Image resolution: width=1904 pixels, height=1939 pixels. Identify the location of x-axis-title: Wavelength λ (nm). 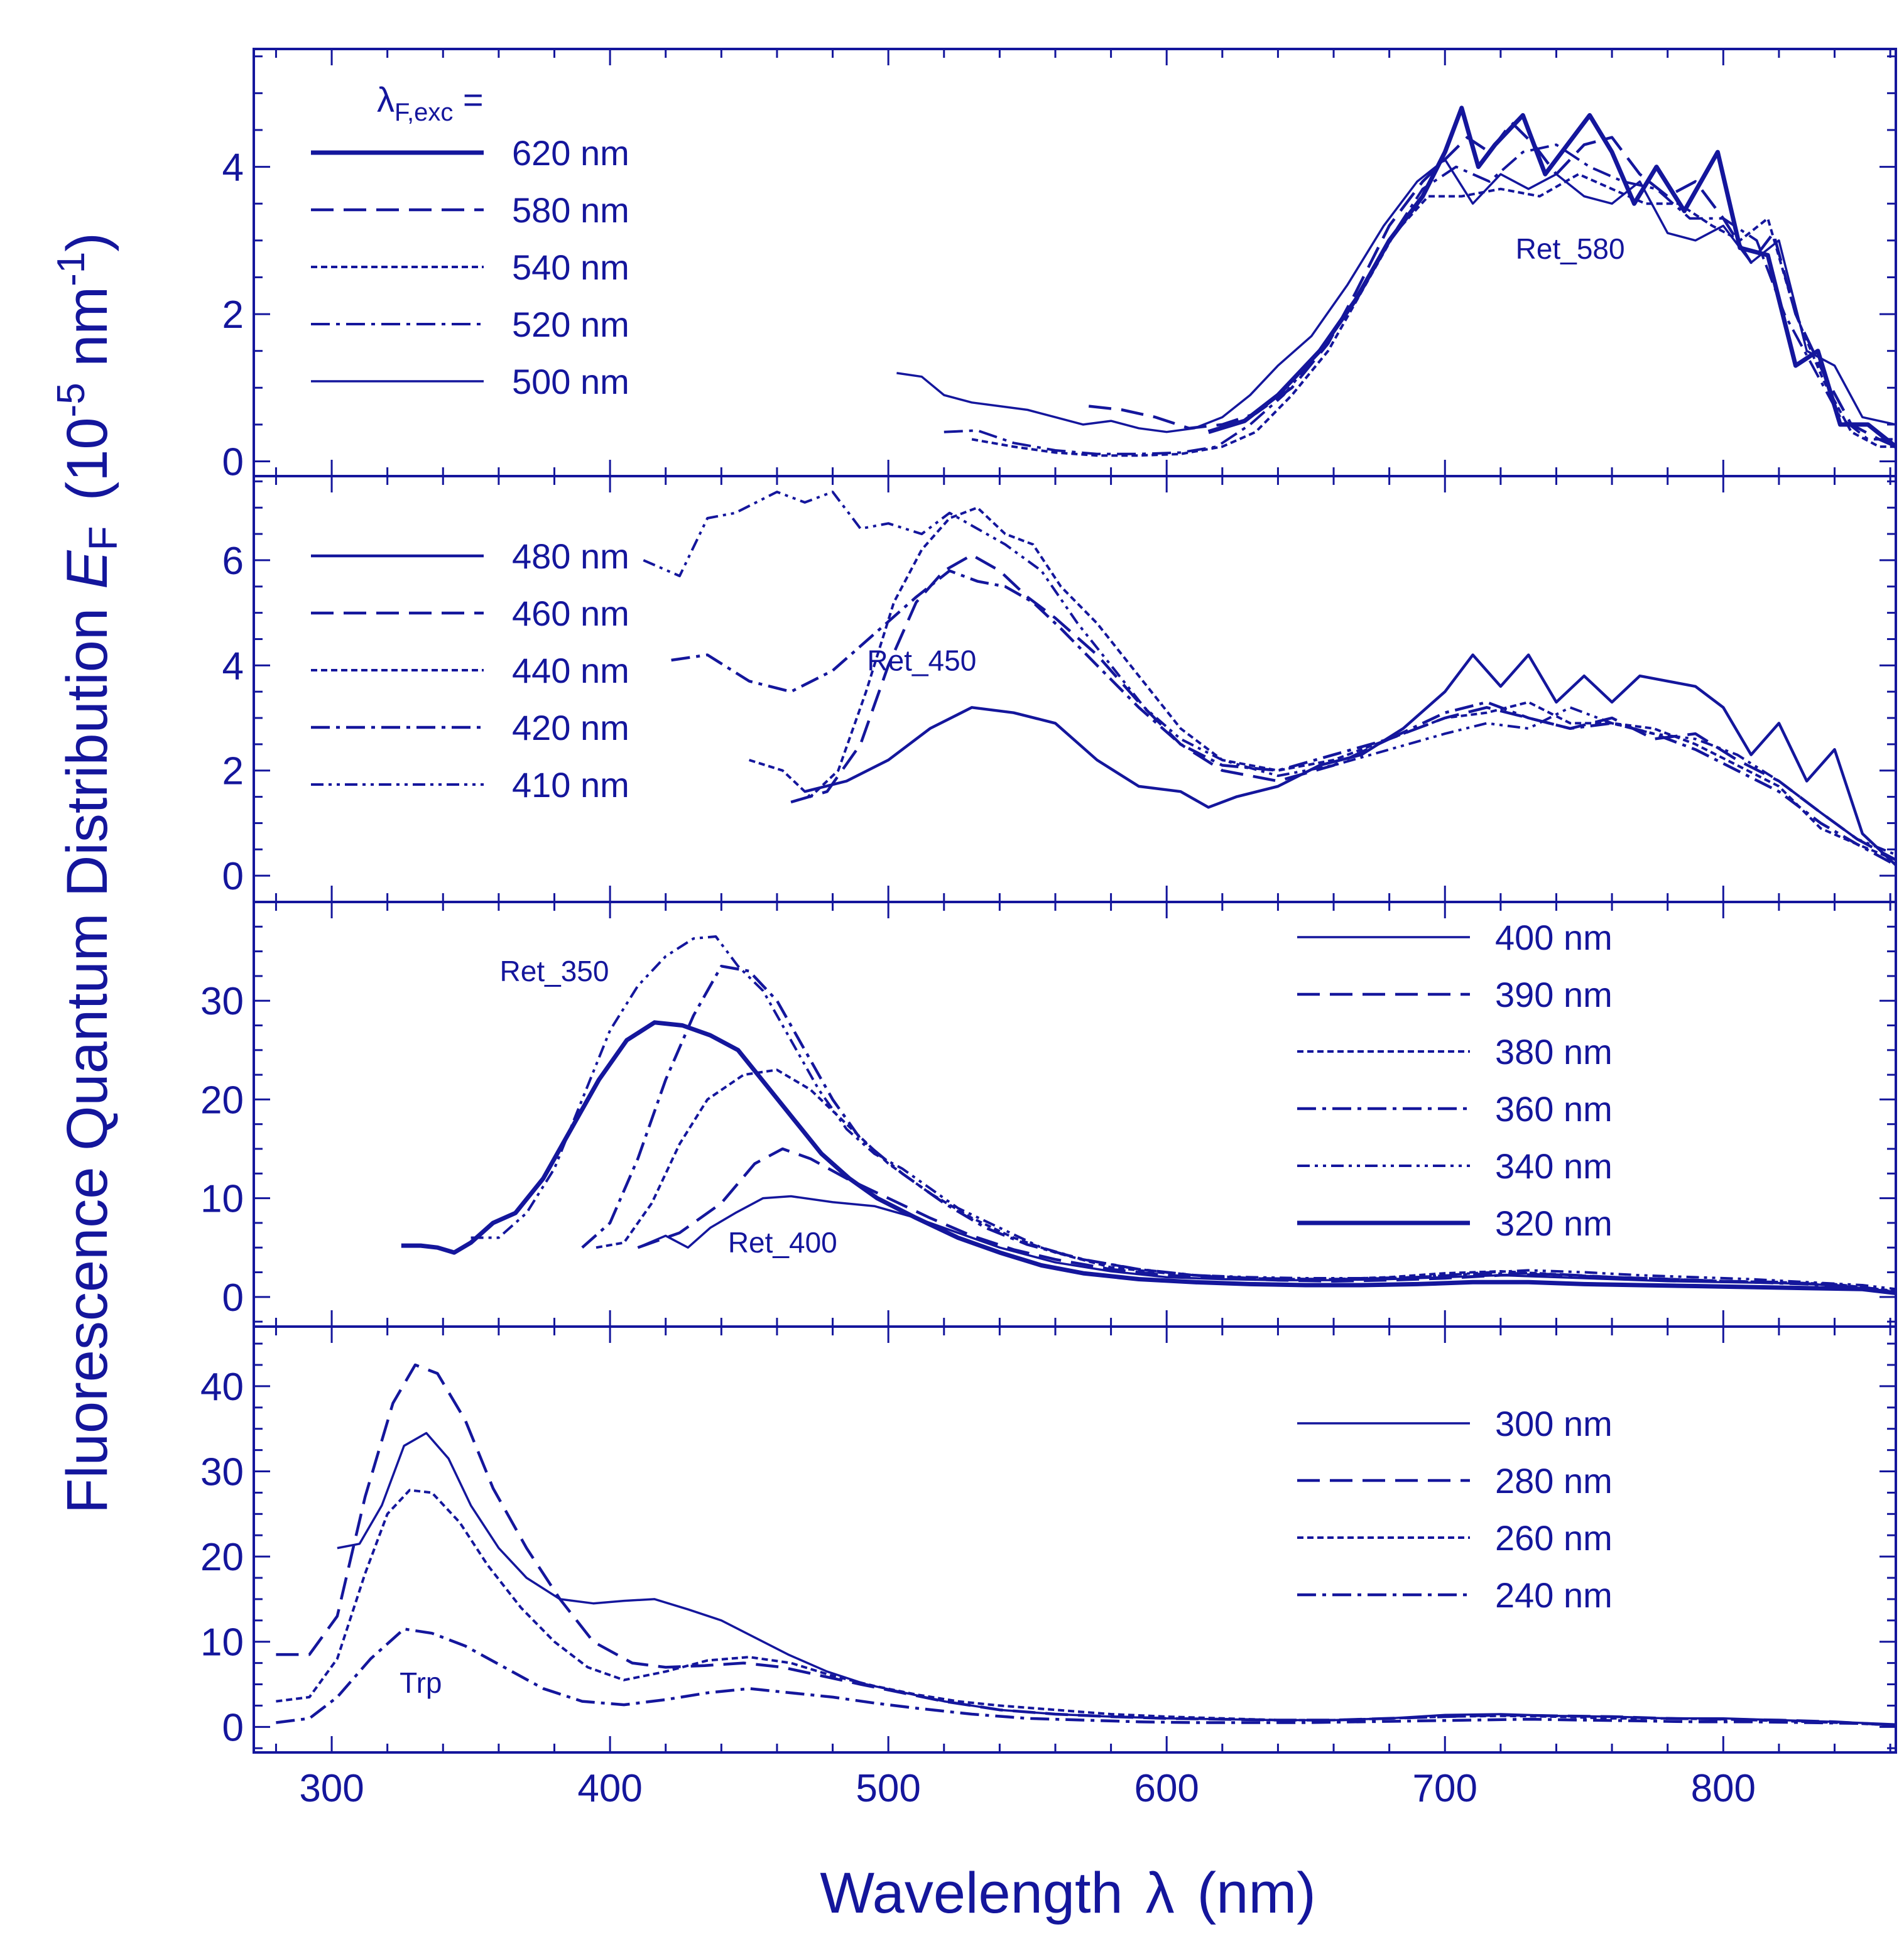
(1068, 1893).